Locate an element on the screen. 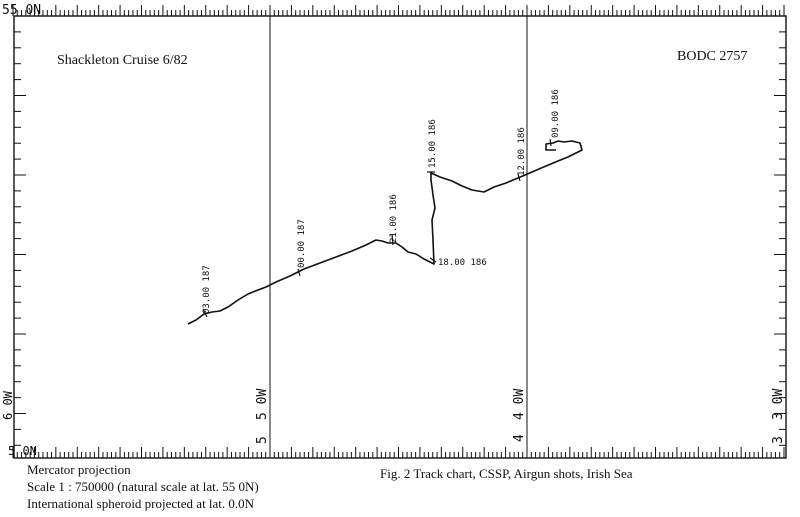 This screenshot has height=517, width=800. cruise-title: Shackleton Cruise 6/82 is located at coordinates (122, 60).